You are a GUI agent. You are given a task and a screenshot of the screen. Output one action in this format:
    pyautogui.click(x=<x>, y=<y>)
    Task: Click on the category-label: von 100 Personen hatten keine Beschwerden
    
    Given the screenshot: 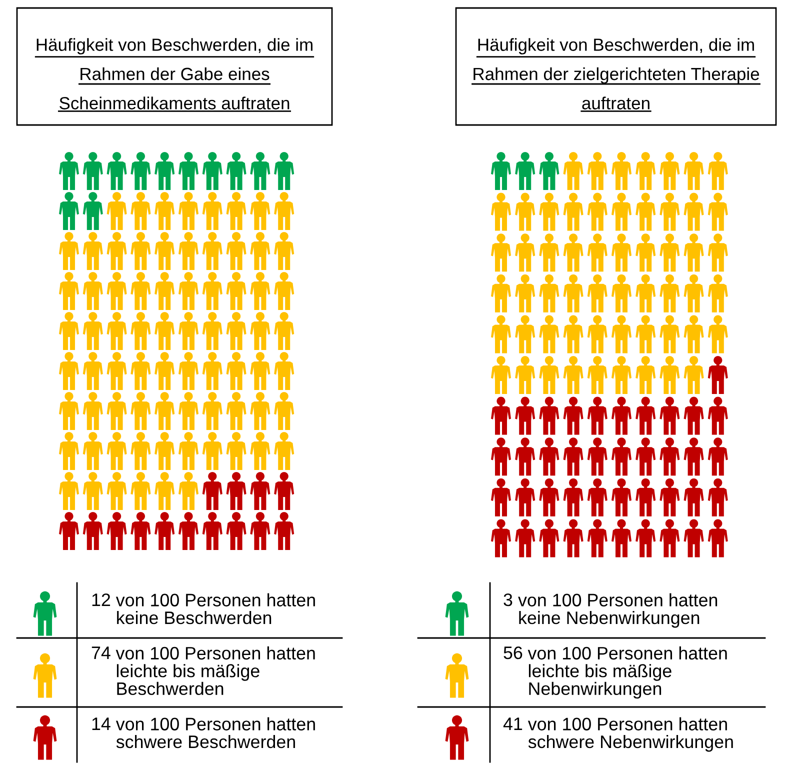 What is the action you would take?
    pyautogui.click(x=215, y=608)
    